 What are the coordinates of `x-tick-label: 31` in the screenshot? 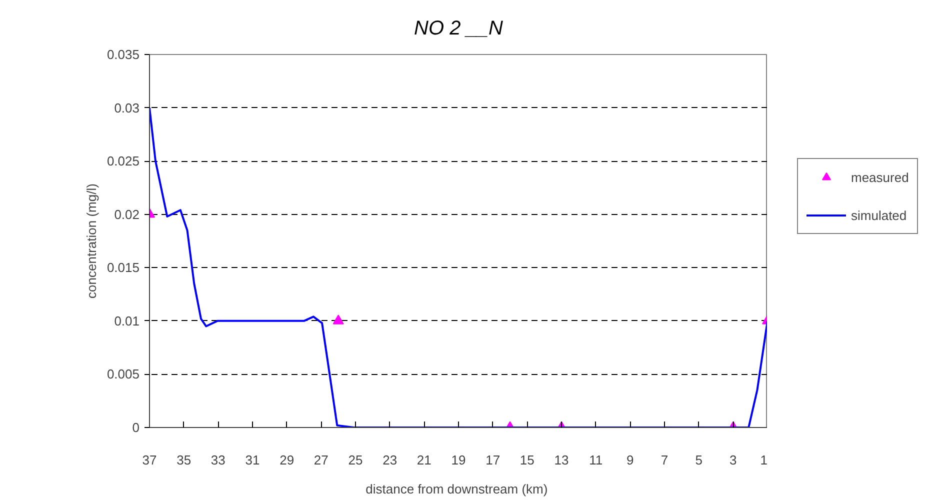 It's located at (252, 460).